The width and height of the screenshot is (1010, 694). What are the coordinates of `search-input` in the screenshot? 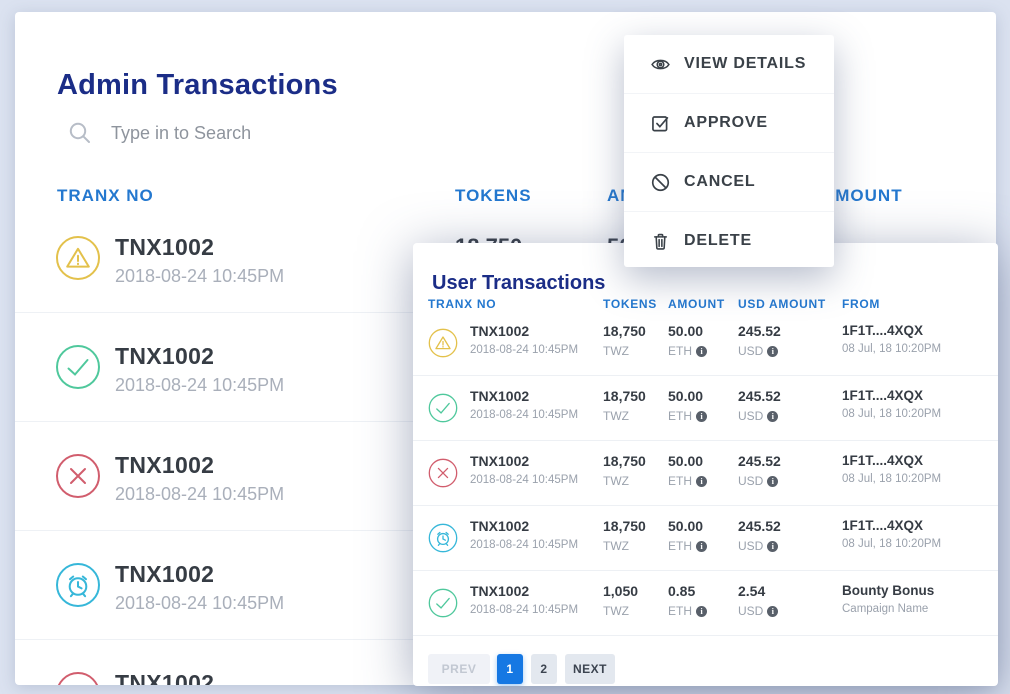 It's located at (291, 133).